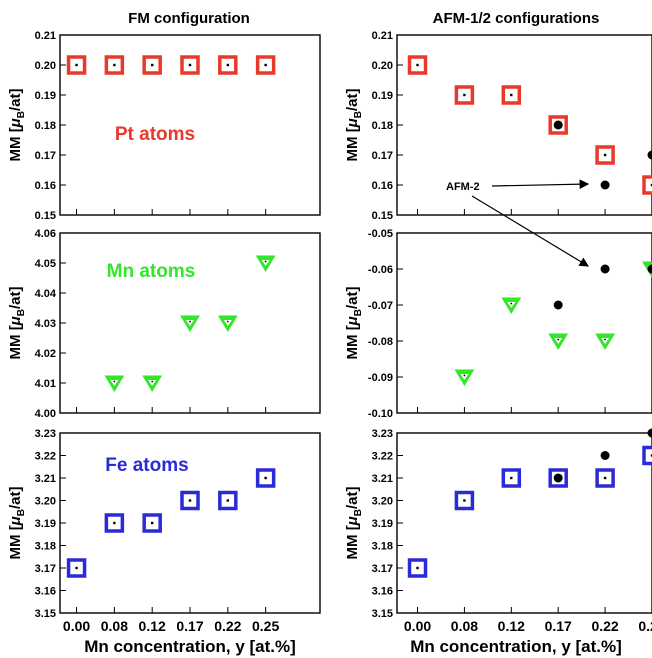 This screenshot has width=652, height=658. What do you see at coordinates (190, 646) in the screenshot?
I see `x-axis-label-fm: Mn concentration, y [at.%]` at bounding box center [190, 646].